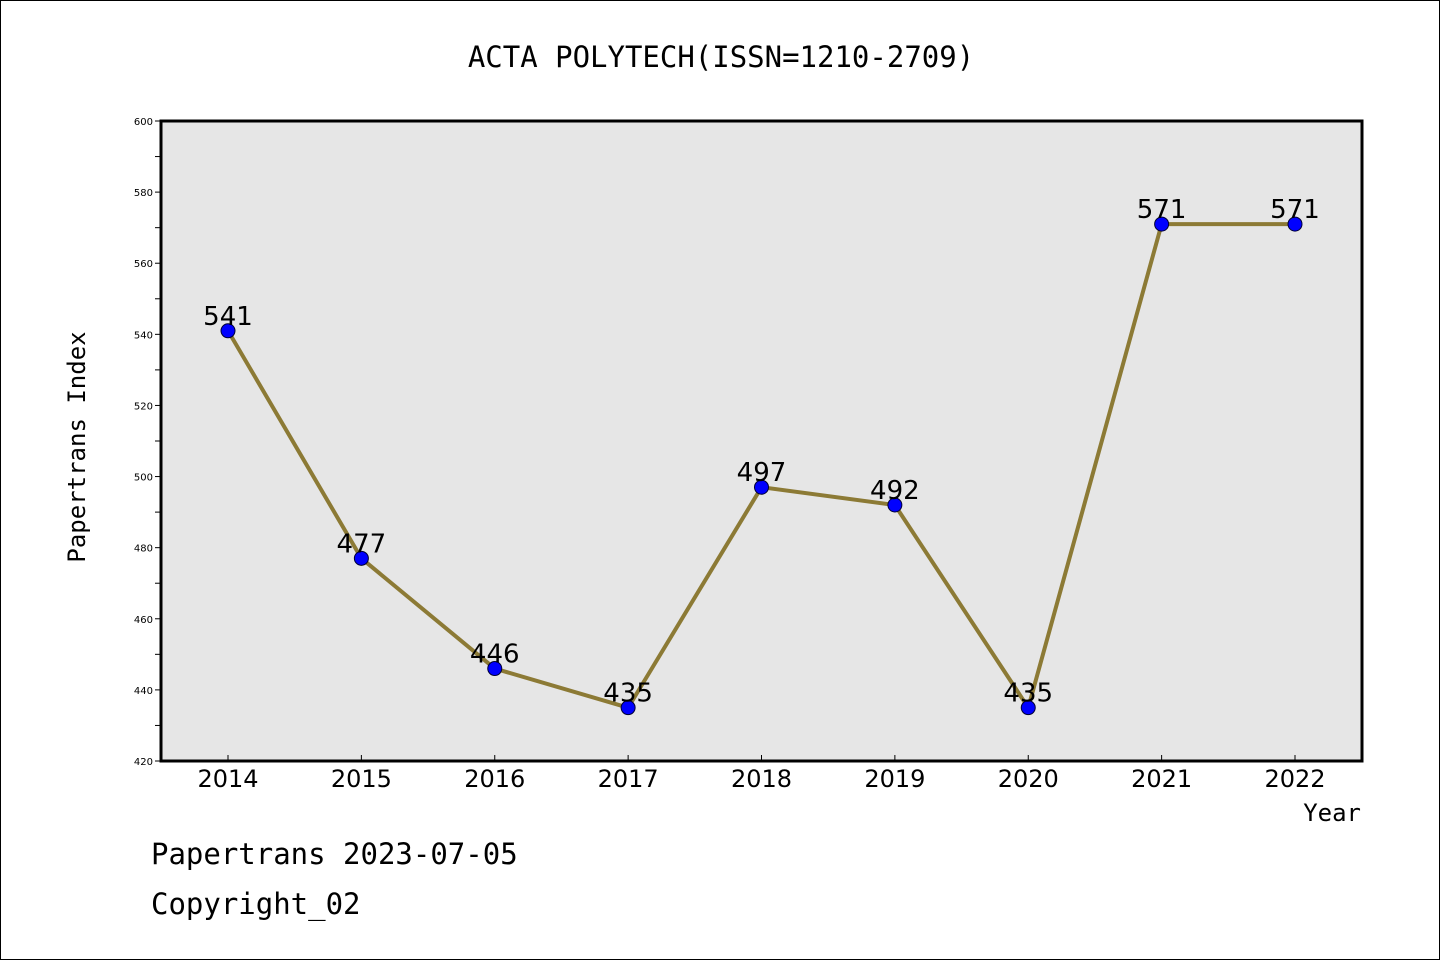 Image resolution: width=1440 pixels, height=961 pixels. I want to click on x-tick-label: 2018, so click(761, 779).